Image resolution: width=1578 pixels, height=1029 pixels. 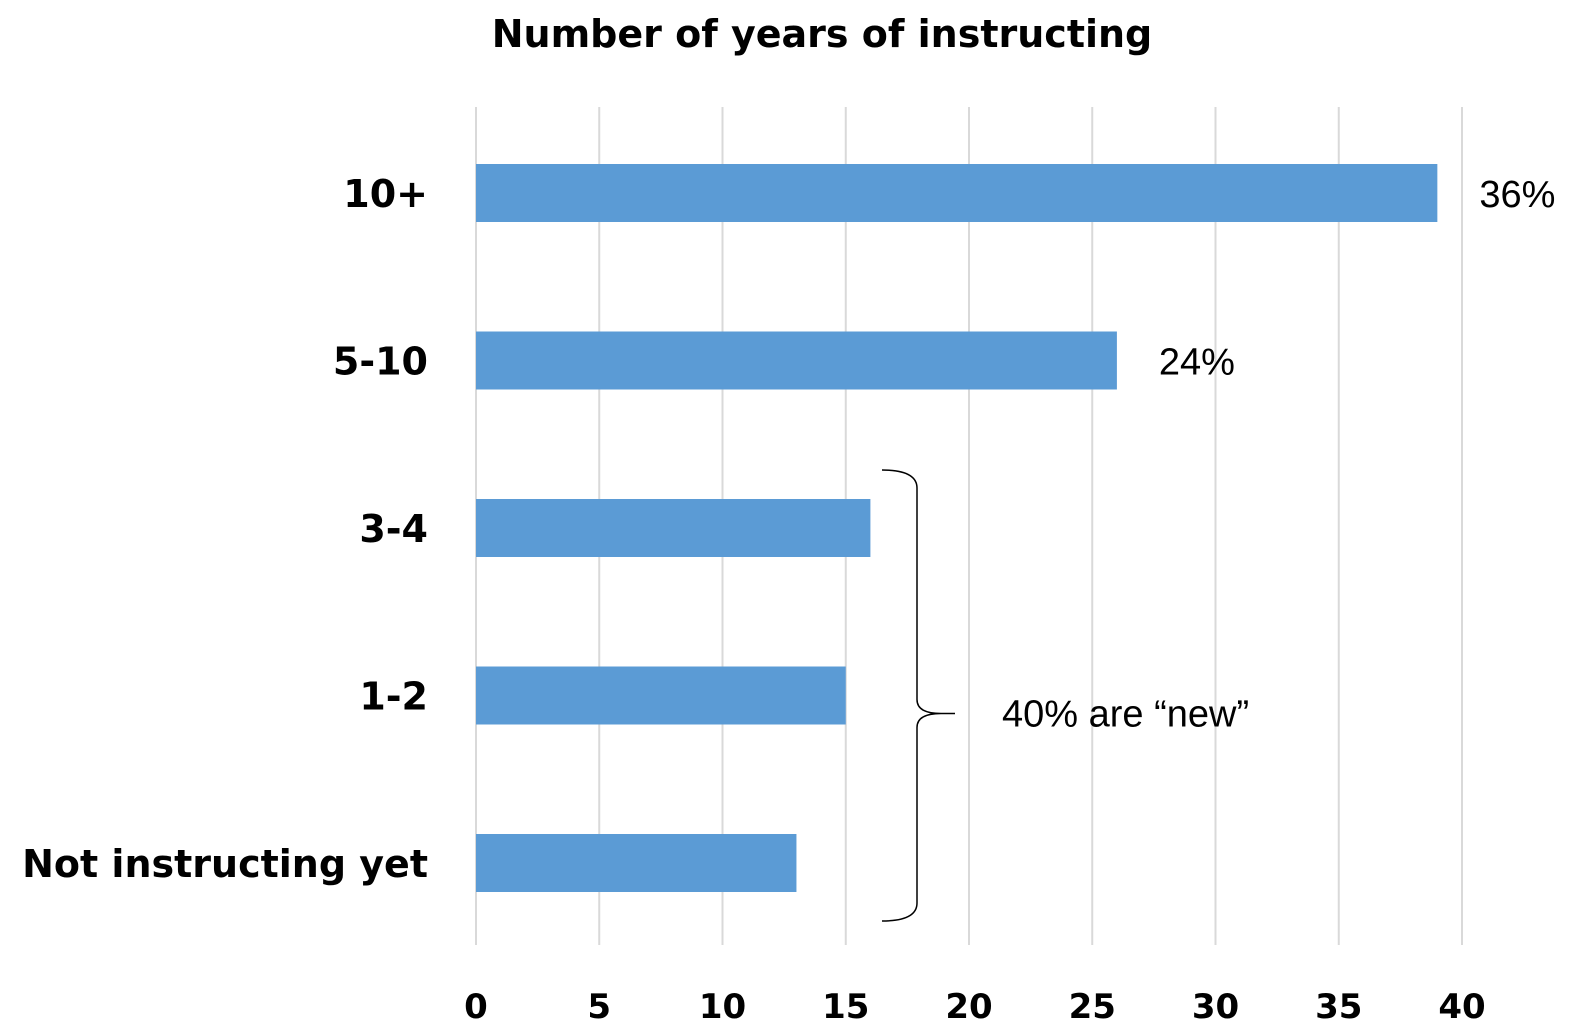 I want to click on category-label-5-10: 5-10, so click(x=380, y=362).